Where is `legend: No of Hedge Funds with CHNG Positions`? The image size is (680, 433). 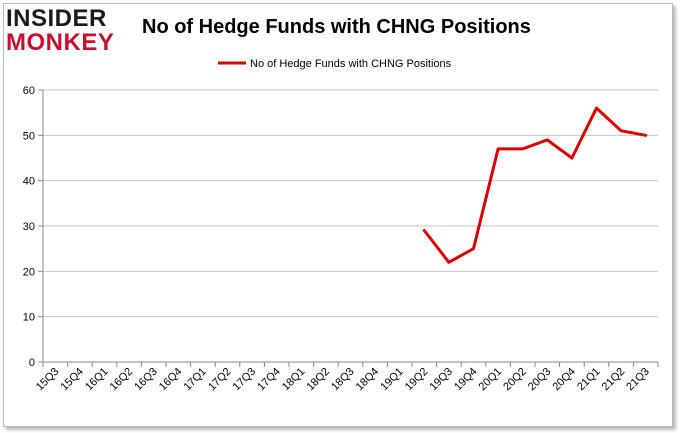 legend: No of Hedge Funds with CHNG Positions is located at coordinates (335, 64).